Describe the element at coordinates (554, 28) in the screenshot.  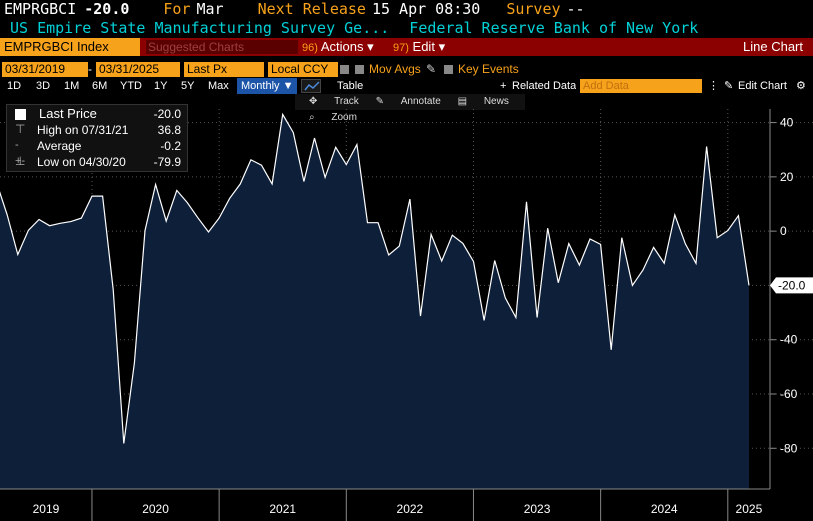
I see `source-text: Federal Reserve Bank of New York` at that location.